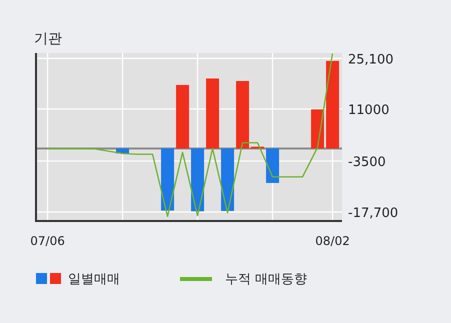 This screenshot has height=323, width=451. What do you see at coordinates (94, 279) in the screenshot?
I see `legend-label: 일별매매` at bounding box center [94, 279].